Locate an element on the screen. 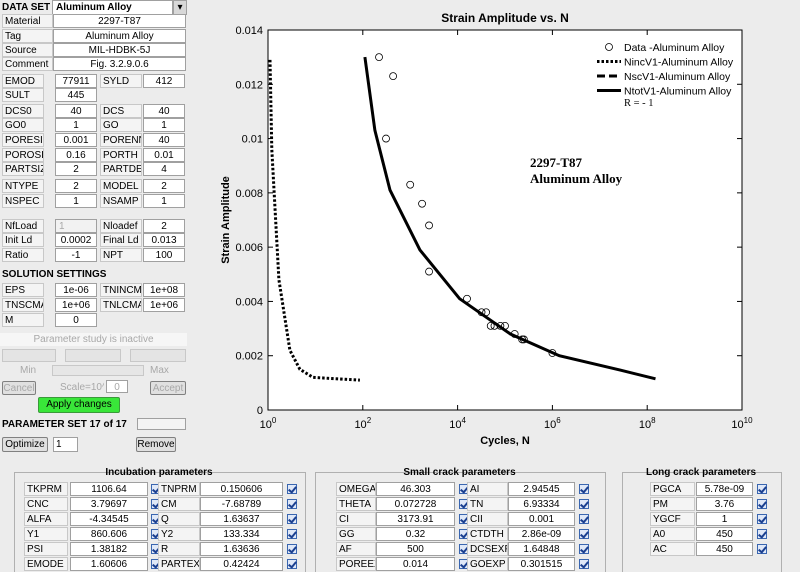  param-value: 0.014 is located at coordinates (415, 564).